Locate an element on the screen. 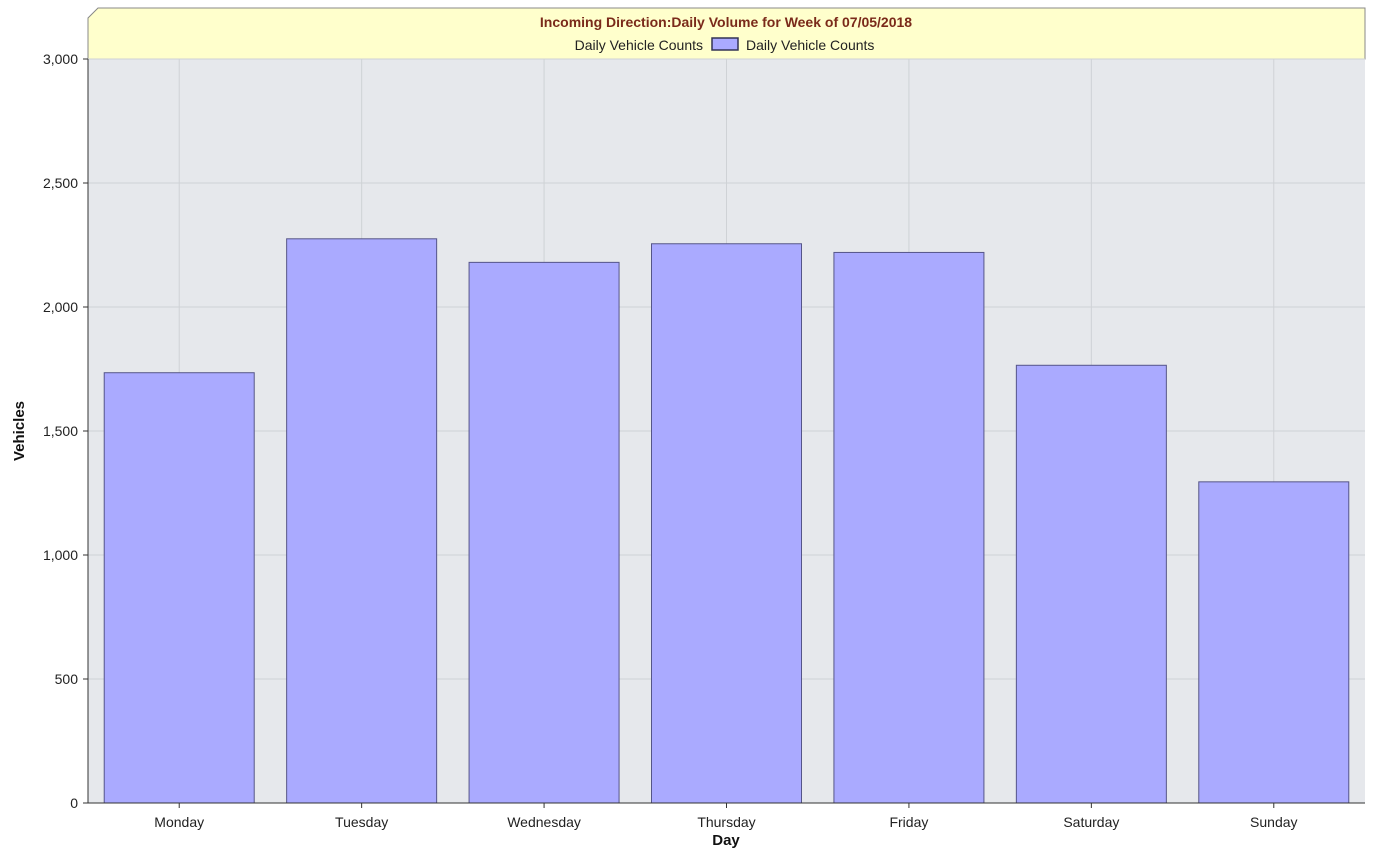 The width and height of the screenshot is (1375, 852). legend-caption: Daily Vehicle Counts is located at coordinates (639, 45).